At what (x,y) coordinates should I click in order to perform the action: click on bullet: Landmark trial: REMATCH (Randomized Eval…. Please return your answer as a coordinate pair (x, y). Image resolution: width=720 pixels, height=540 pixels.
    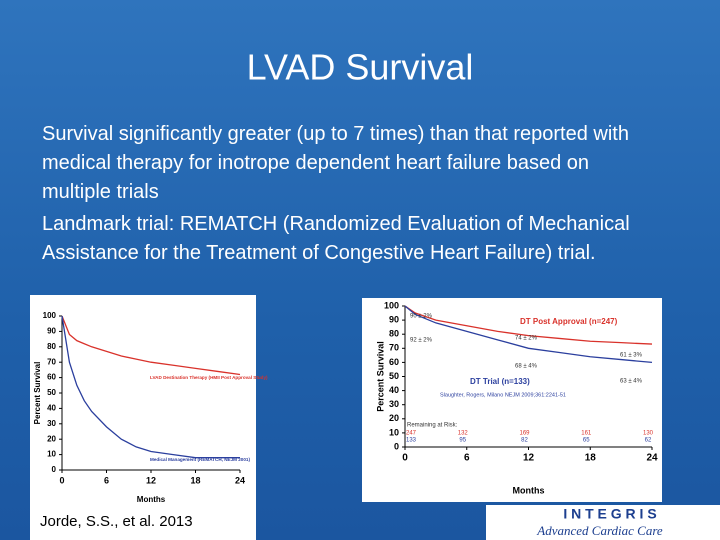
    Looking at the image, I should click on (336, 238).